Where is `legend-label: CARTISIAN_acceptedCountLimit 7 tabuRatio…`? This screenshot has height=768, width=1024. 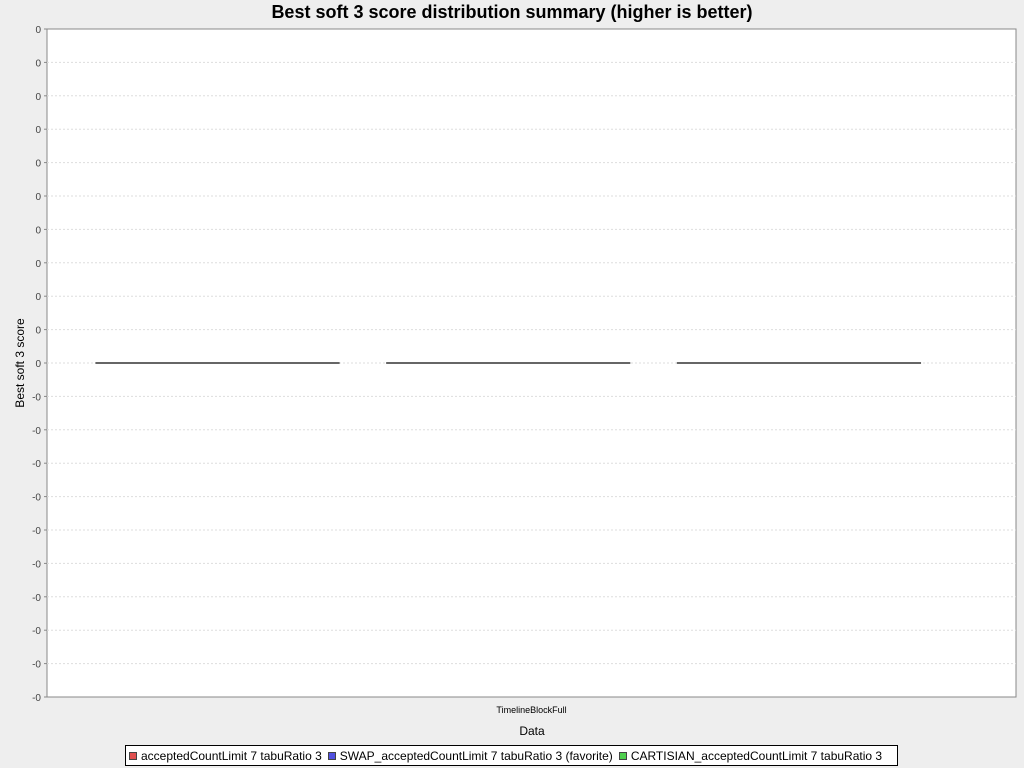
legend-label: CARTISIAN_acceptedCountLimit 7 tabuRatio… is located at coordinates (756, 755).